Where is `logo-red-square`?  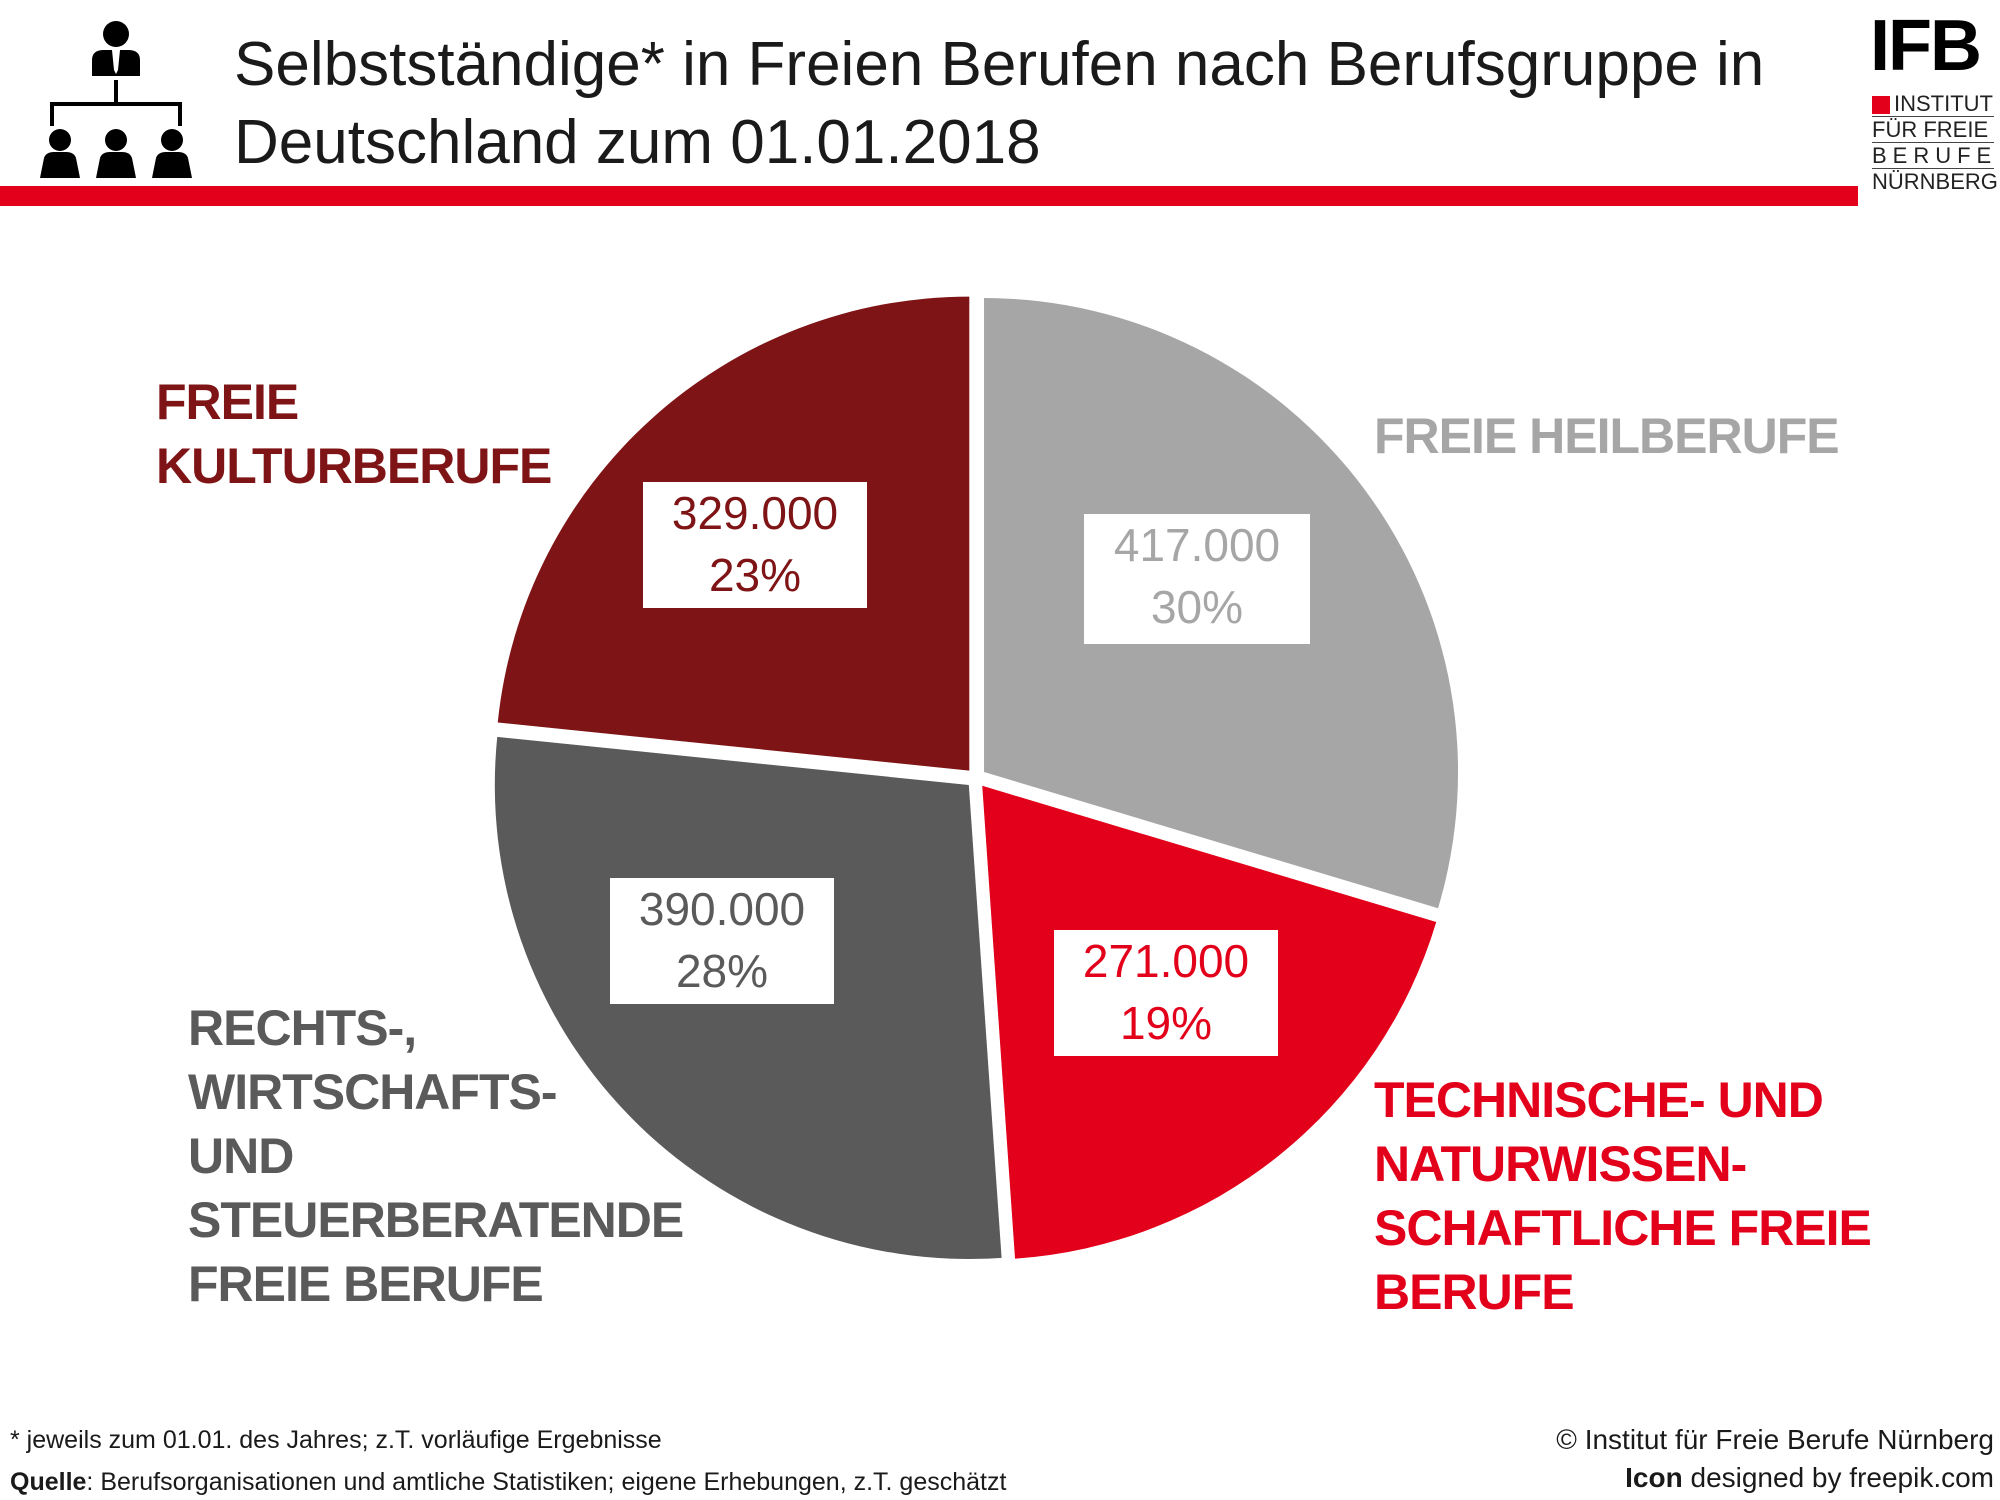 logo-red-square is located at coordinates (1881, 105).